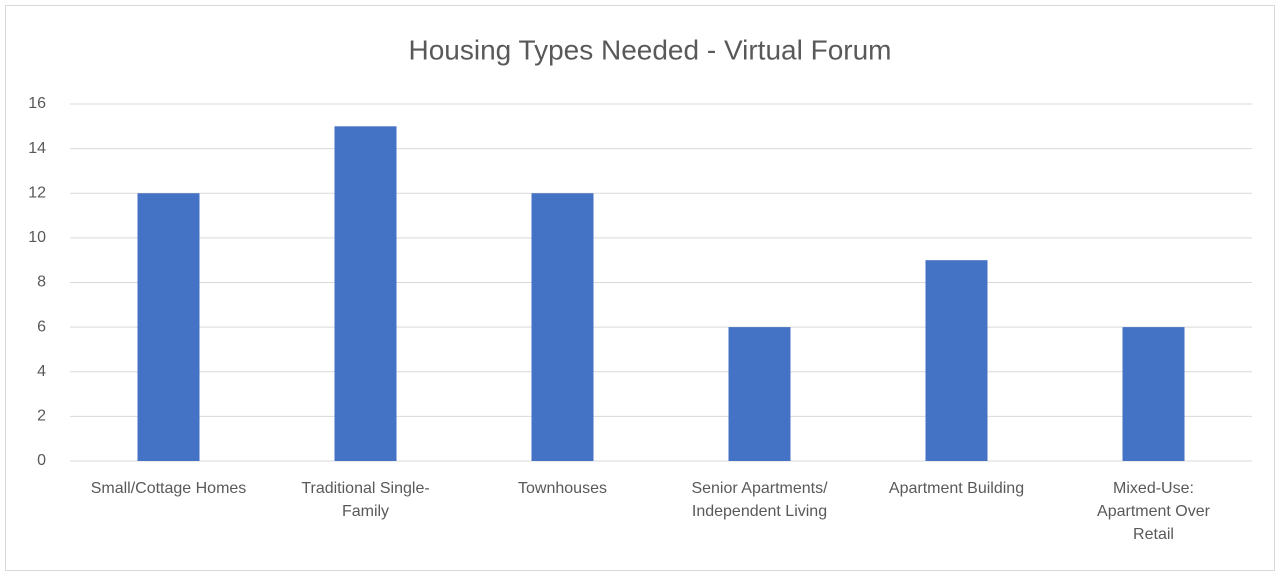  Describe the element at coordinates (37, 237) in the screenshot. I see `y-tick-label: 10` at that location.